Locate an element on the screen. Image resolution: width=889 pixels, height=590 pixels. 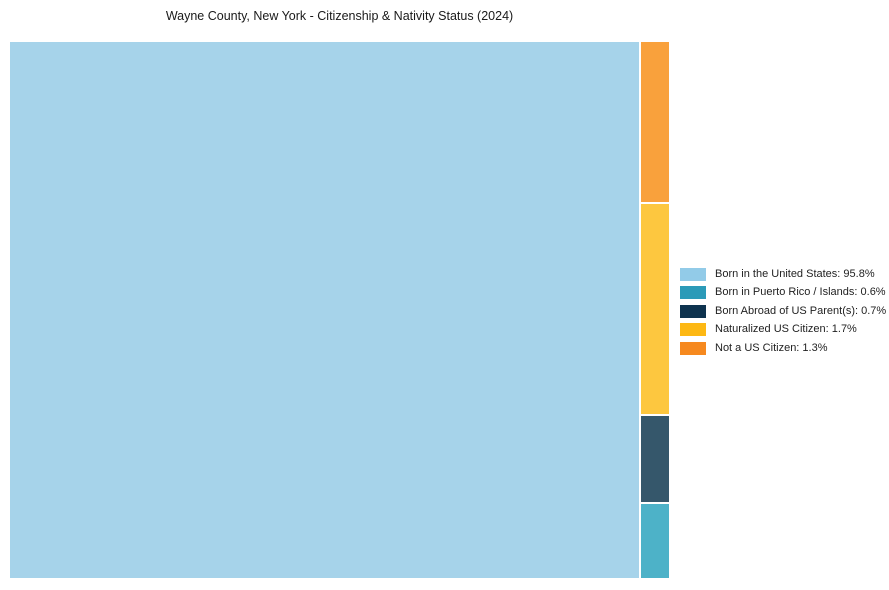
legend-swatch-not-a-us-citizen is located at coordinates (693, 348).